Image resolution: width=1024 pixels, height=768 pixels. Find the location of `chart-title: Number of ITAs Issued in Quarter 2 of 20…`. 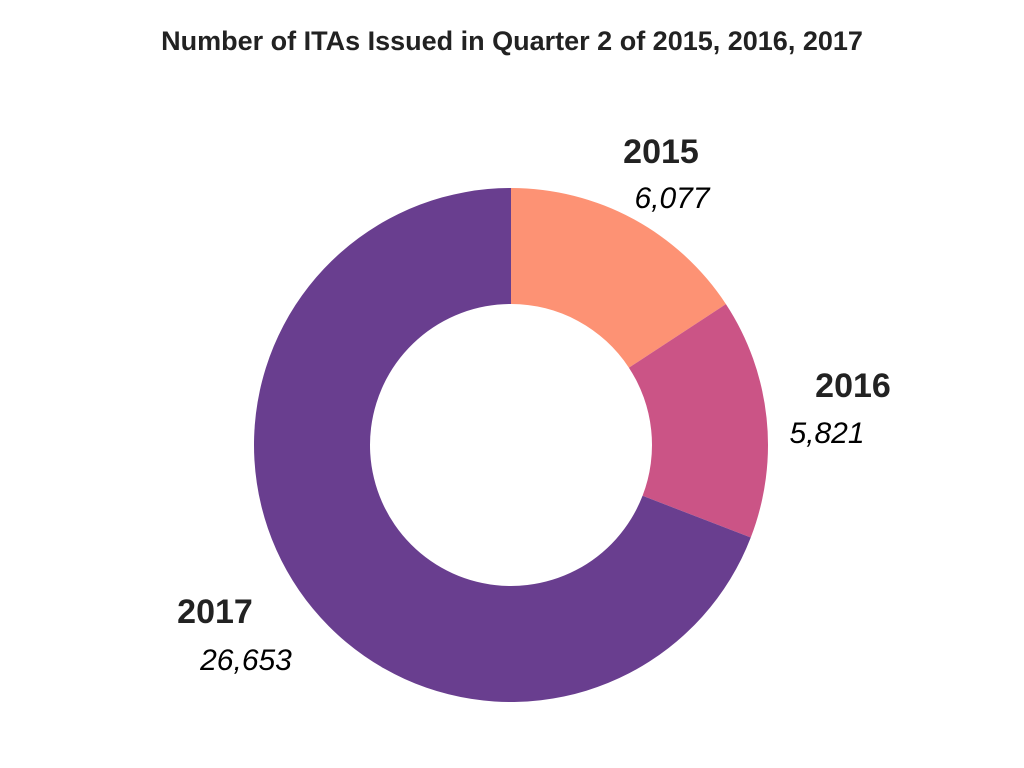

chart-title: Number of ITAs Issued in Quarter 2 of 20… is located at coordinates (512, 41).